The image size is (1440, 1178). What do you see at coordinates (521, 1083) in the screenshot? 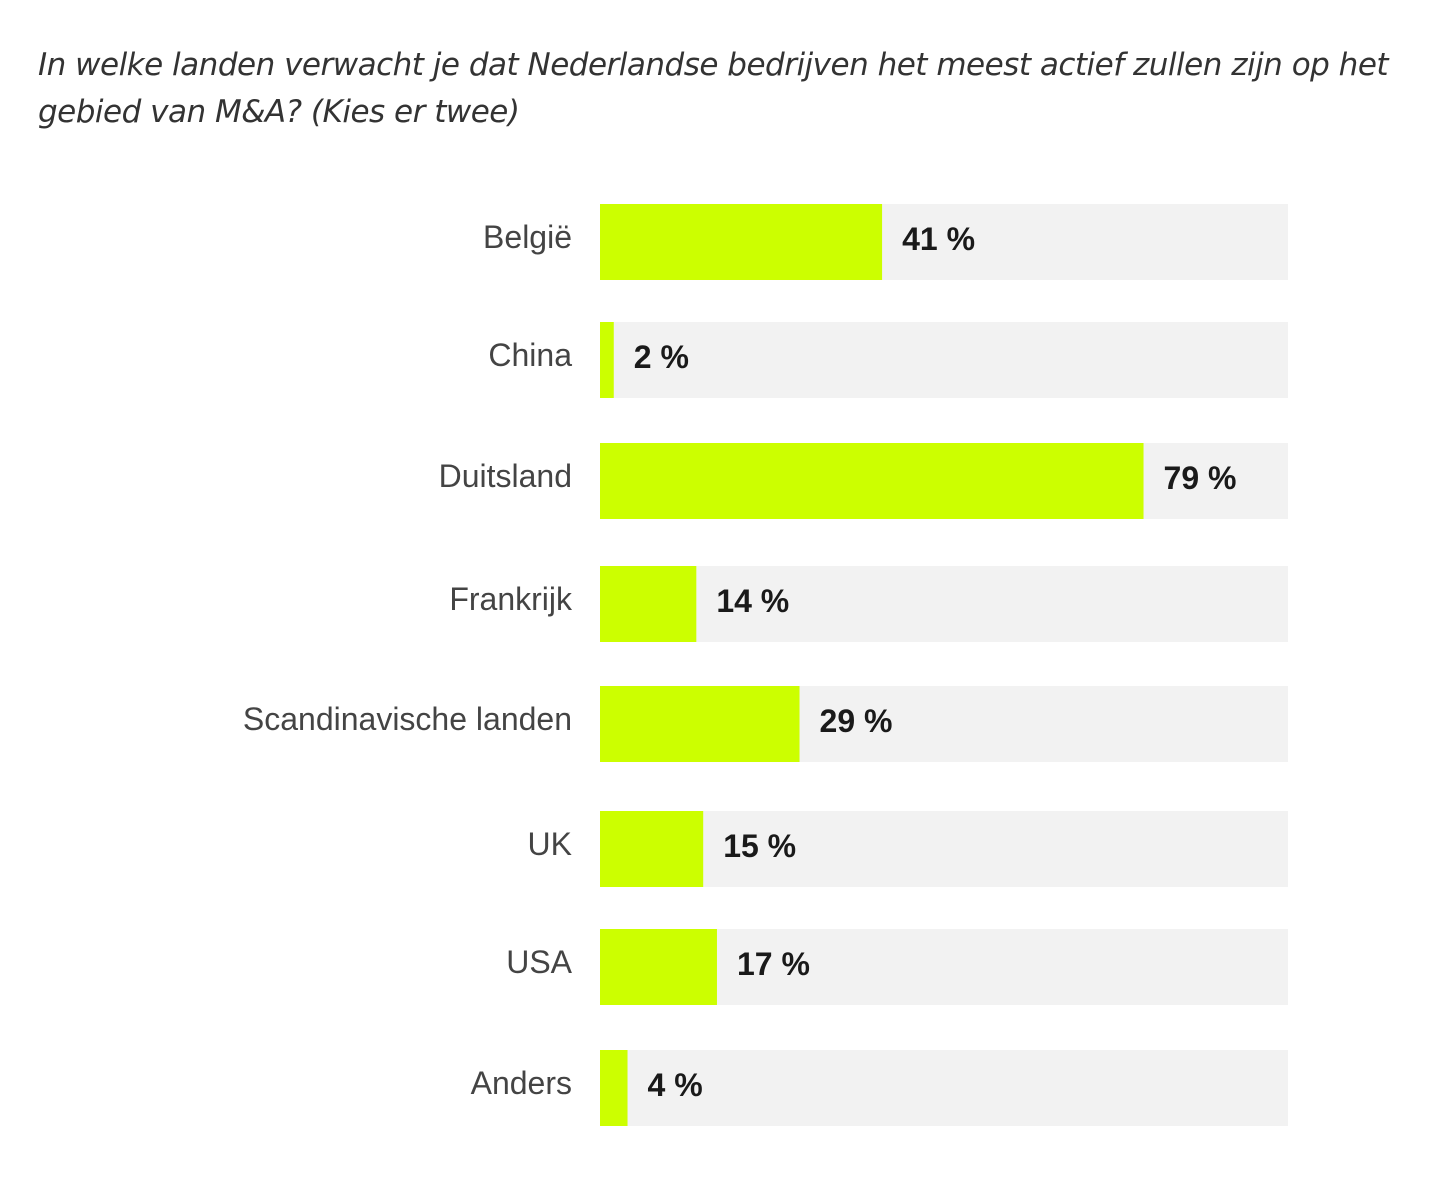
I see `category-label: Anders` at bounding box center [521, 1083].